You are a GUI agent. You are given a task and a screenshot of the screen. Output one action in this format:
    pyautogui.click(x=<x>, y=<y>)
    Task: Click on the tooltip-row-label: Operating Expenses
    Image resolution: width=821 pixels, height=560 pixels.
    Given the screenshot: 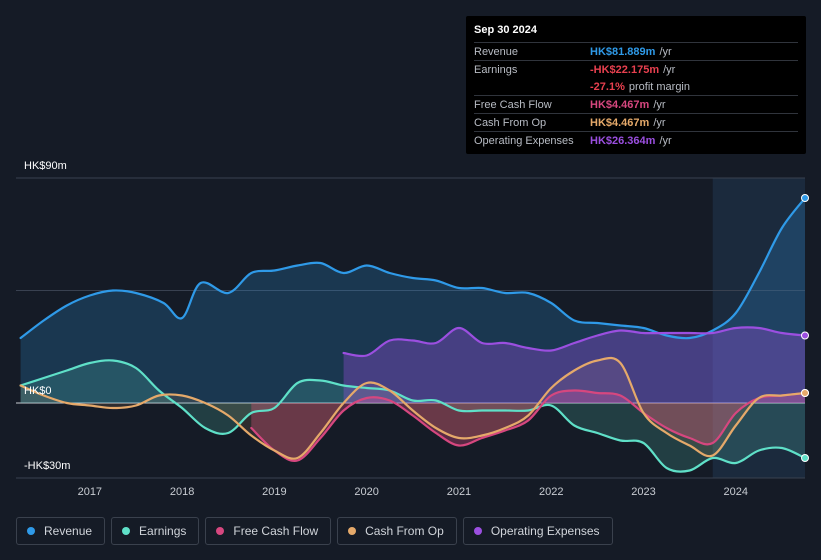 What is the action you would take?
    pyautogui.click(x=524, y=140)
    